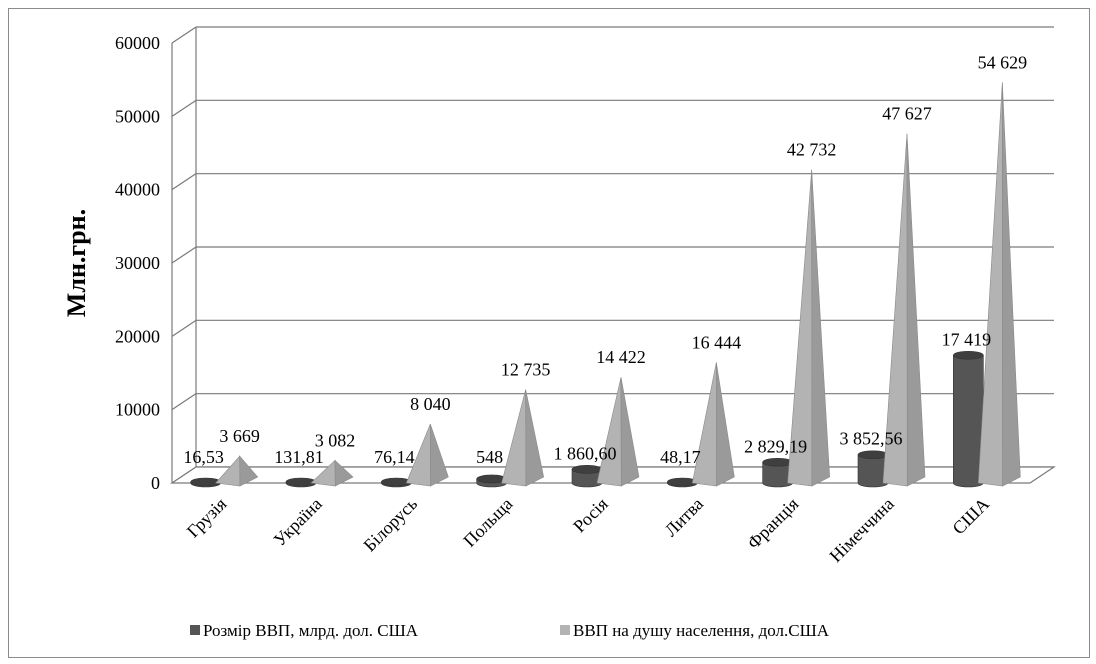  Describe the element at coordinates (430, 404) in the screenshot. I see `data-label-gdp-per-capita: 8 040` at that location.